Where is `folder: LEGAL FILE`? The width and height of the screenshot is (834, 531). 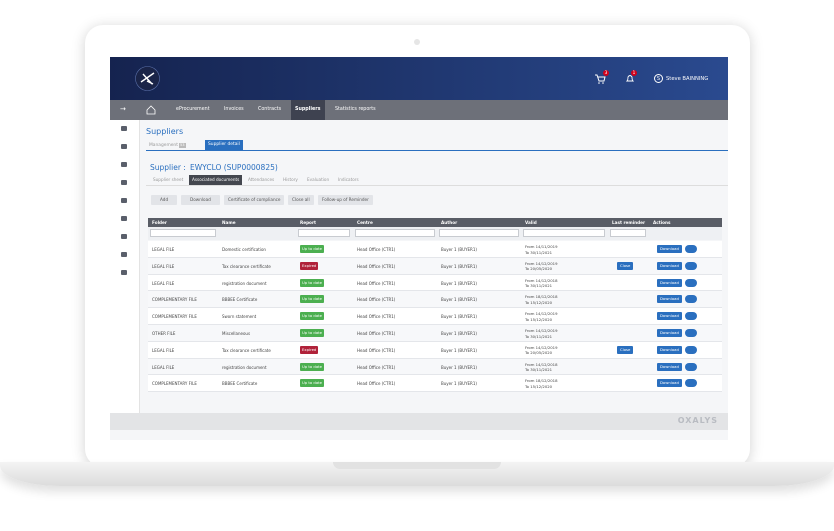
folder: LEGAL FILE is located at coordinates (163, 266).